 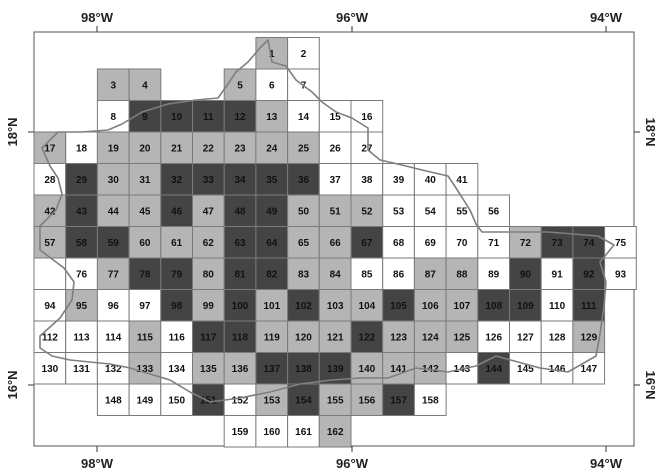 I want to click on grid-cell-number: 123, so click(x=398, y=337).